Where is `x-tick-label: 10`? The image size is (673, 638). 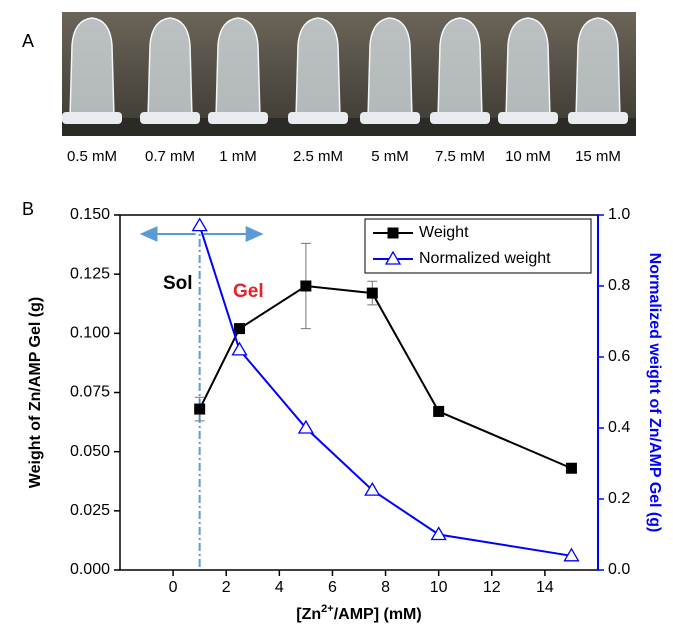 x-tick-label: 10 is located at coordinates (439, 587).